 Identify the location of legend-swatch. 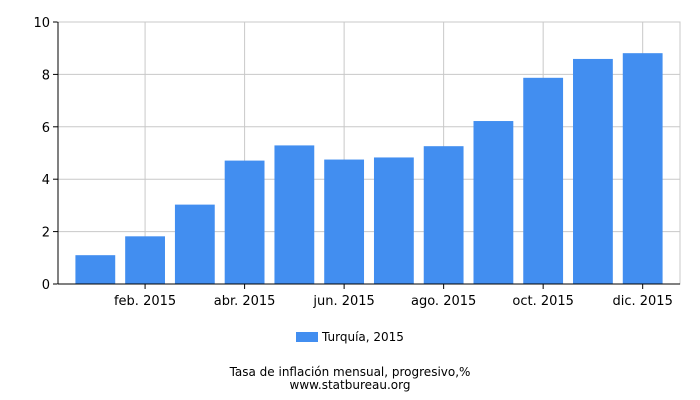
(307, 337).